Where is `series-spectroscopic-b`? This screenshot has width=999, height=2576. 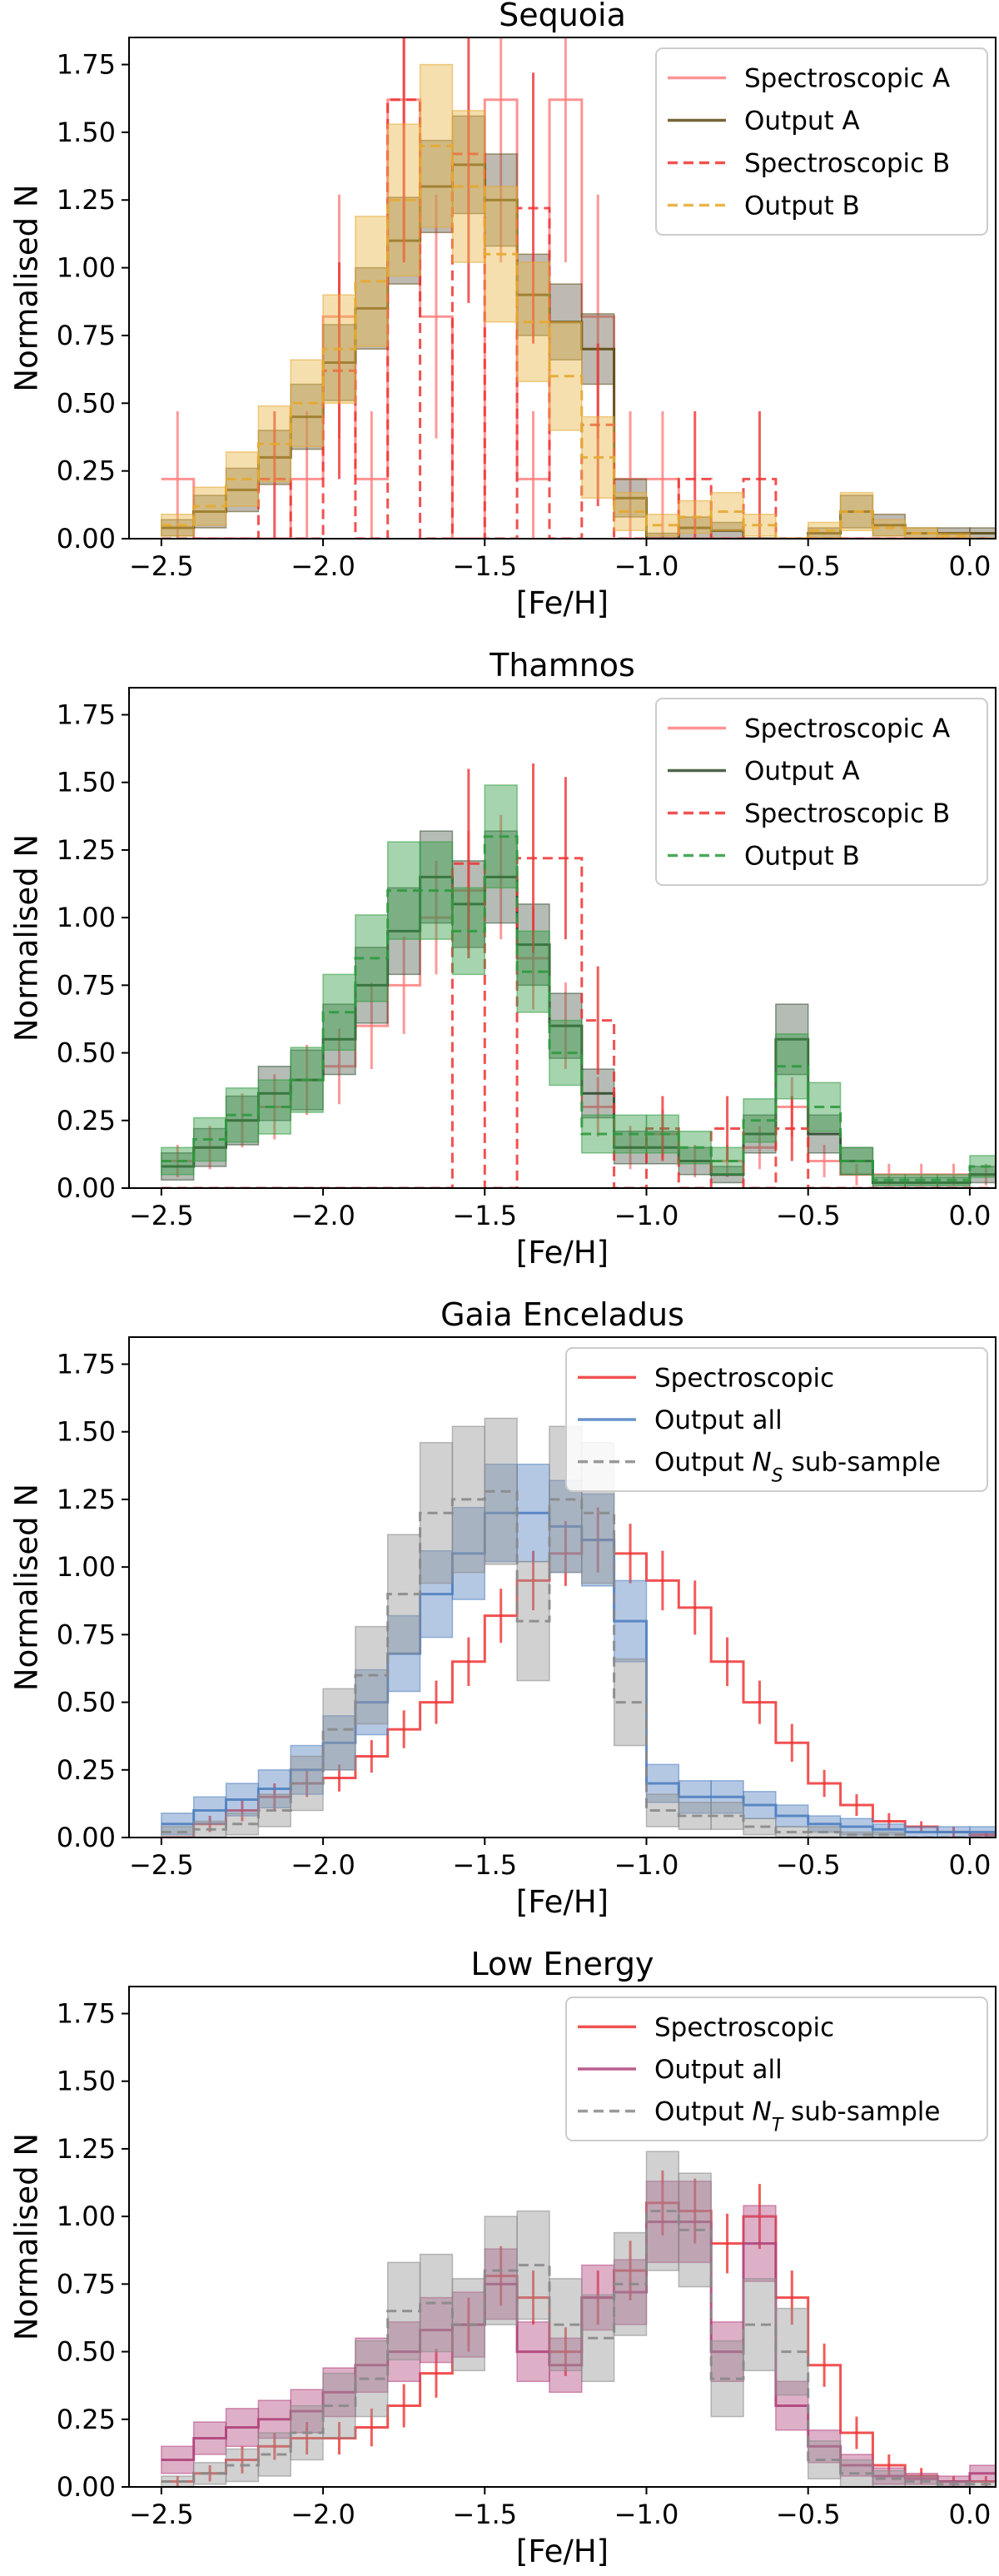
series-spectroscopic-b is located at coordinates (578, 975).